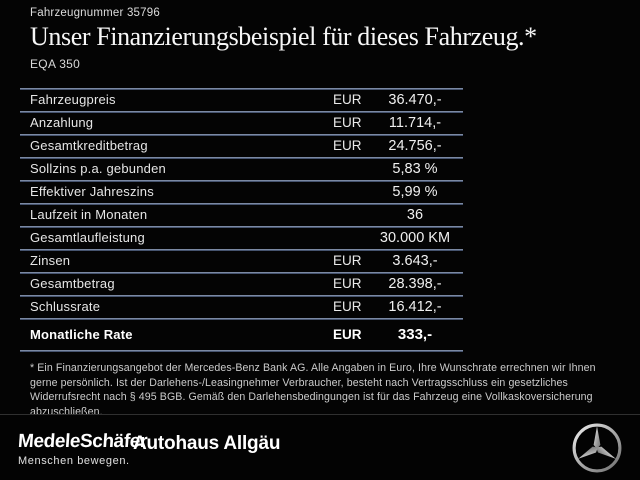 The height and width of the screenshot is (480, 640). I want to click on dealer-tagline: Menschen bewegen., so click(74, 461).